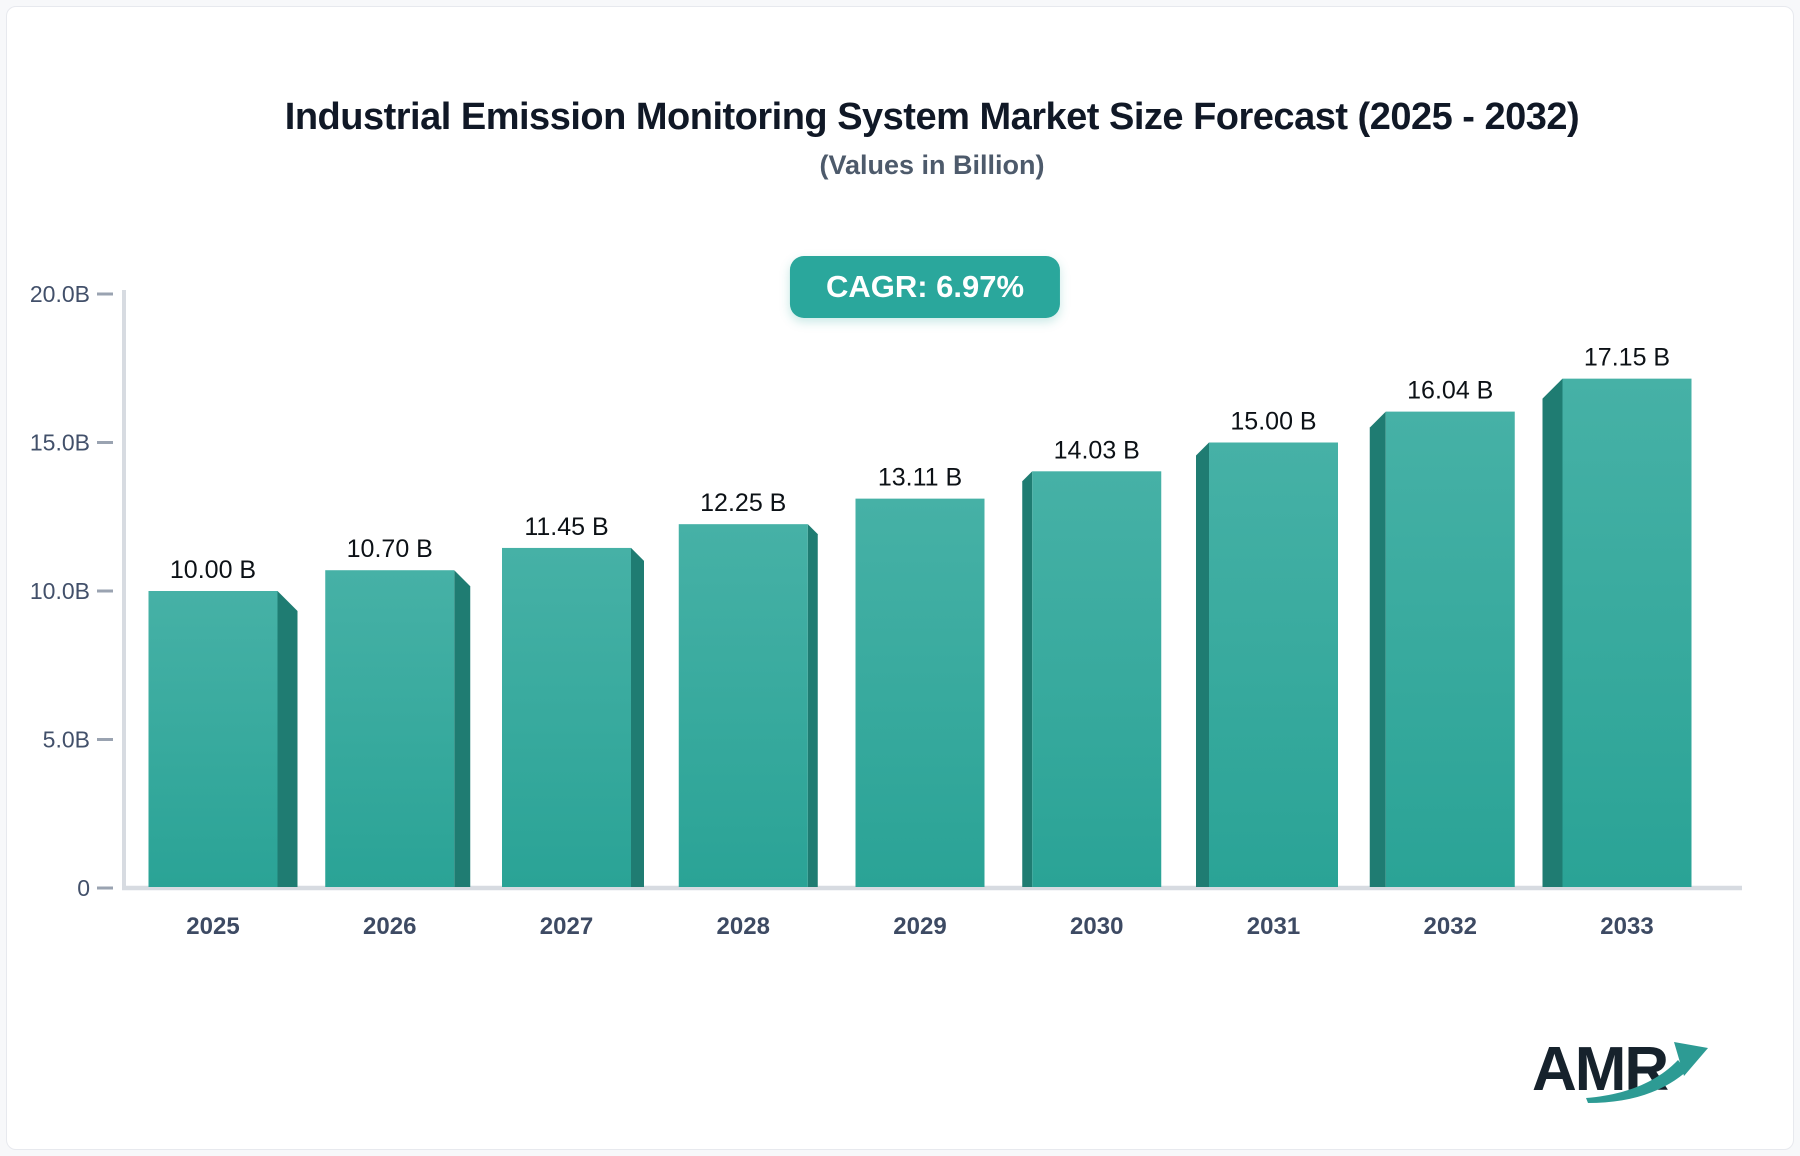 The image size is (1800, 1156). What do you see at coordinates (1450, 926) in the screenshot?
I see `x-axis-label: 2032` at bounding box center [1450, 926].